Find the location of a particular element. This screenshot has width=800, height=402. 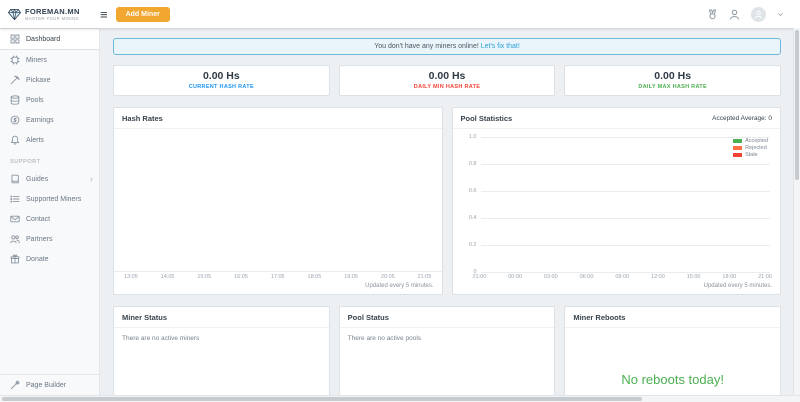

sidebar-item-label: Guides is located at coordinates (37, 179).